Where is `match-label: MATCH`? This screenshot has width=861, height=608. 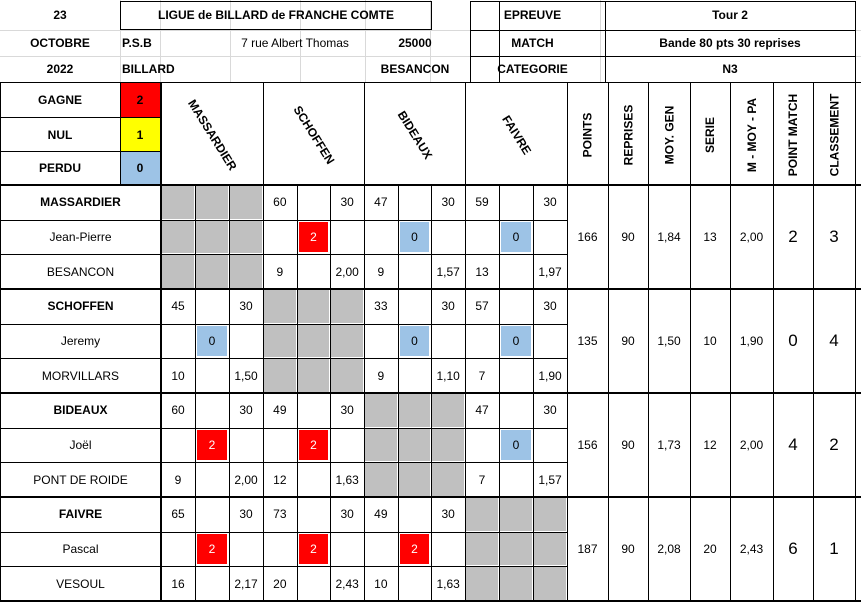 match-label: MATCH is located at coordinates (532, 43).